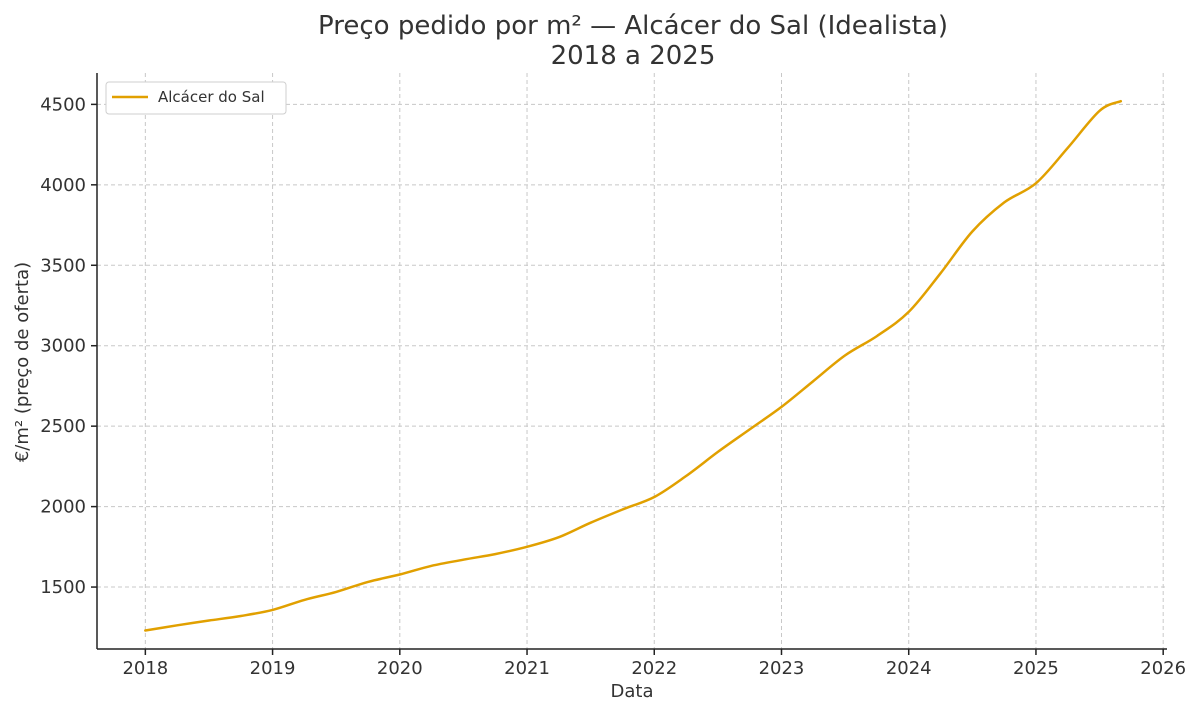 This screenshot has width=1200, height=719. Describe the element at coordinates (633, 56) in the screenshot. I see `chart-subtitle: 2018 a 2025` at that location.